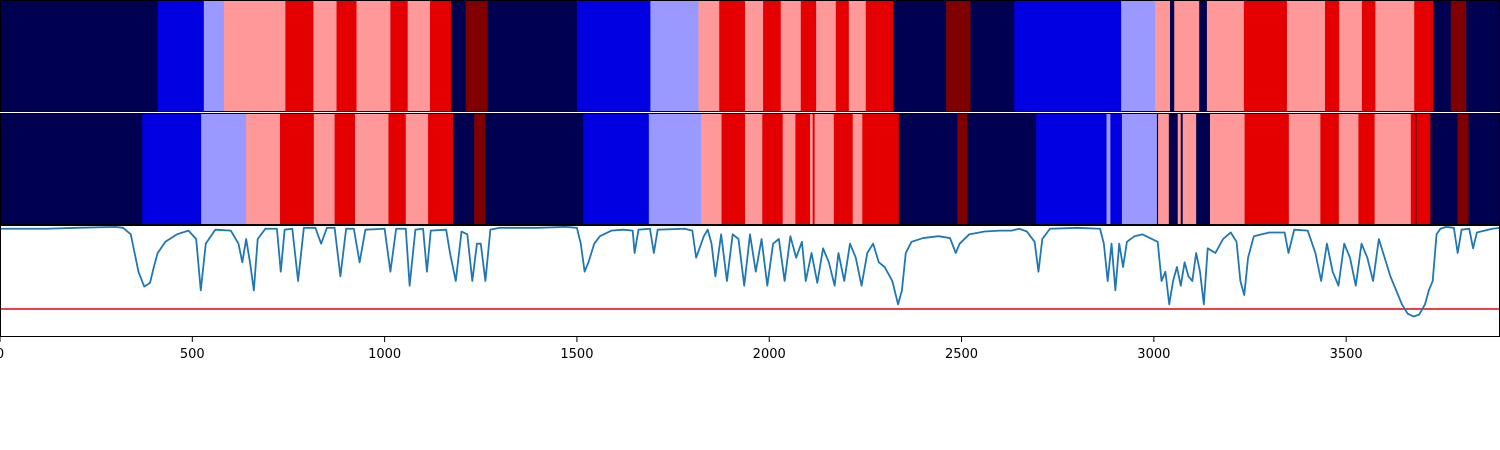 This screenshot has width=1500, height=450. Describe the element at coordinates (384, 354) in the screenshot. I see `x-tick-label: 1000` at that location.